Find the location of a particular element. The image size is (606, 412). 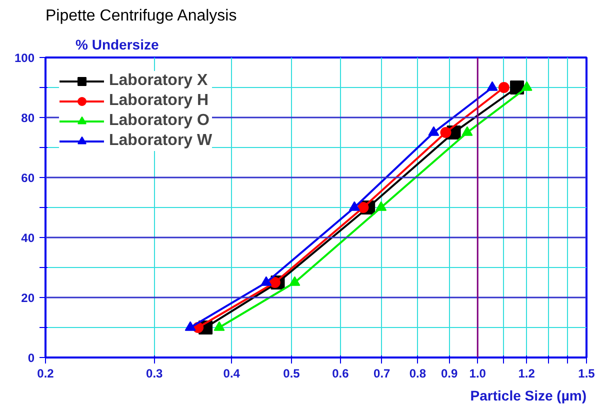

chart-title: Pipette Centrifuge Analysis is located at coordinates (141, 16).